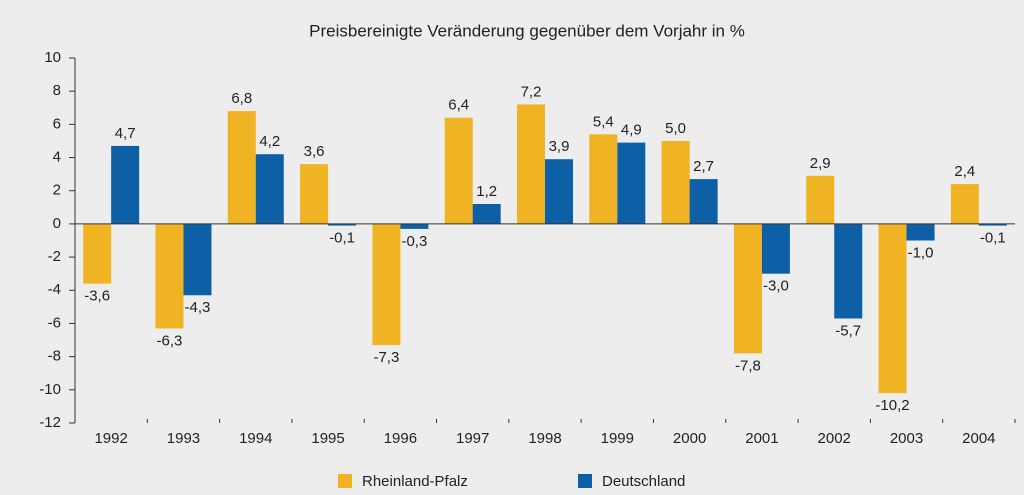 This screenshot has height=495, width=1024. What do you see at coordinates (486, 191) in the screenshot?
I see `data-label: 1,2` at bounding box center [486, 191].